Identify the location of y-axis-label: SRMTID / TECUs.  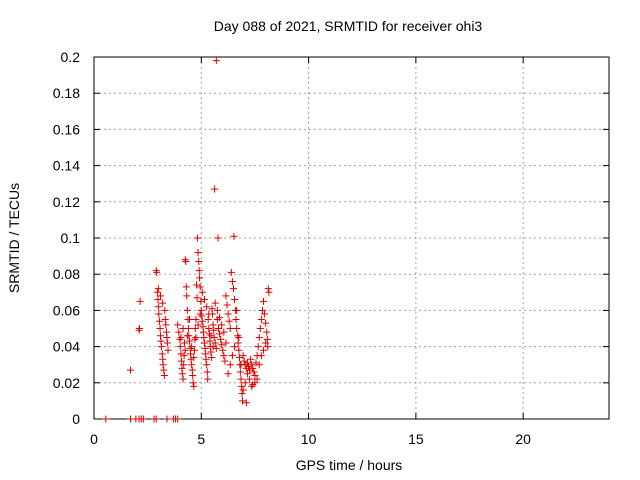
(14, 238).